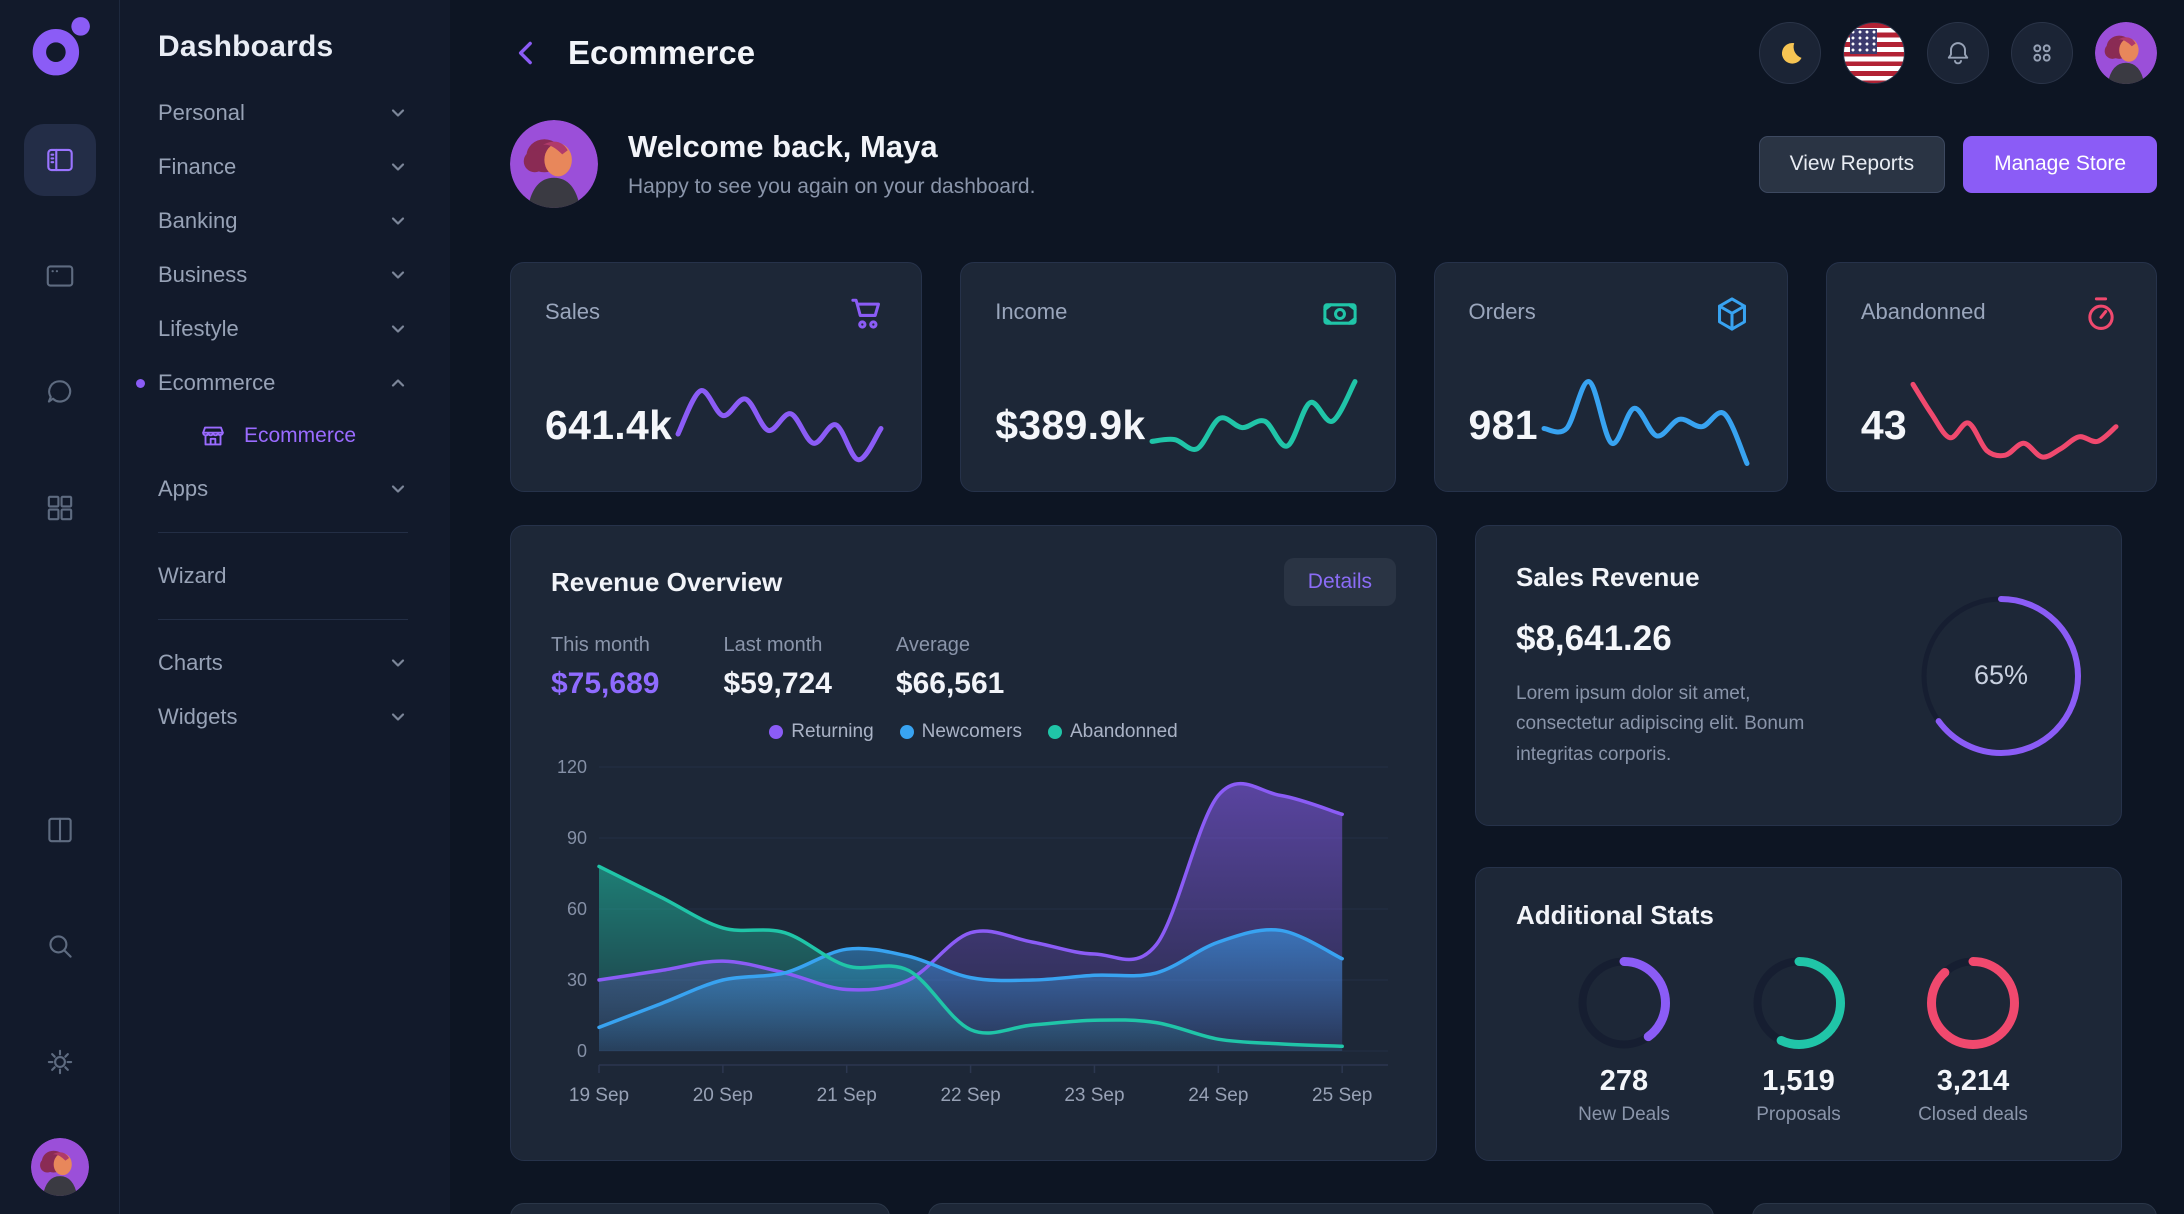  What do you see at coordinates (1874, 53) in the screenshot?
I see `language-flag-icon` at bounding box center [1874, 53].